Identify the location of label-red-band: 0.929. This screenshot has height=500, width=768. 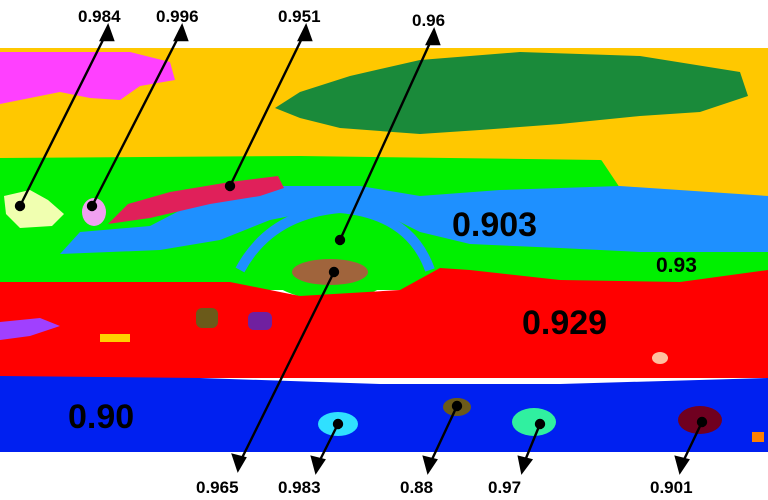
(564, 323).